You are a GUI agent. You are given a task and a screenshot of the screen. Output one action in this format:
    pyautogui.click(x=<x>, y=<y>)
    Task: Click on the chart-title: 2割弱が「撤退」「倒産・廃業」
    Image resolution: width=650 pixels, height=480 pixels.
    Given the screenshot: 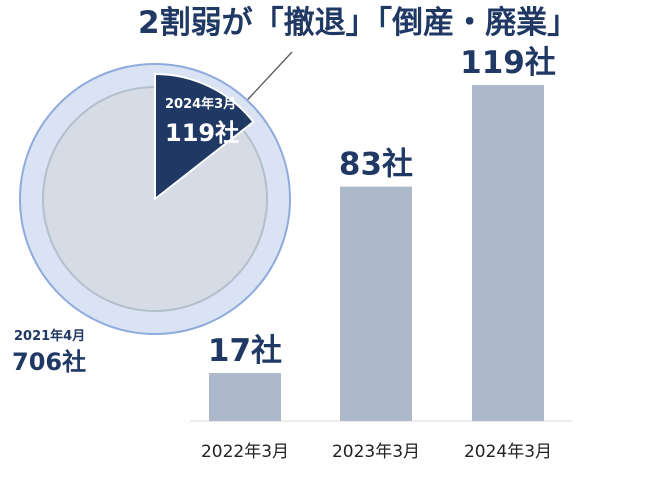 What is the action you would take?
    pyautogui.click(x=358, y=23)
    